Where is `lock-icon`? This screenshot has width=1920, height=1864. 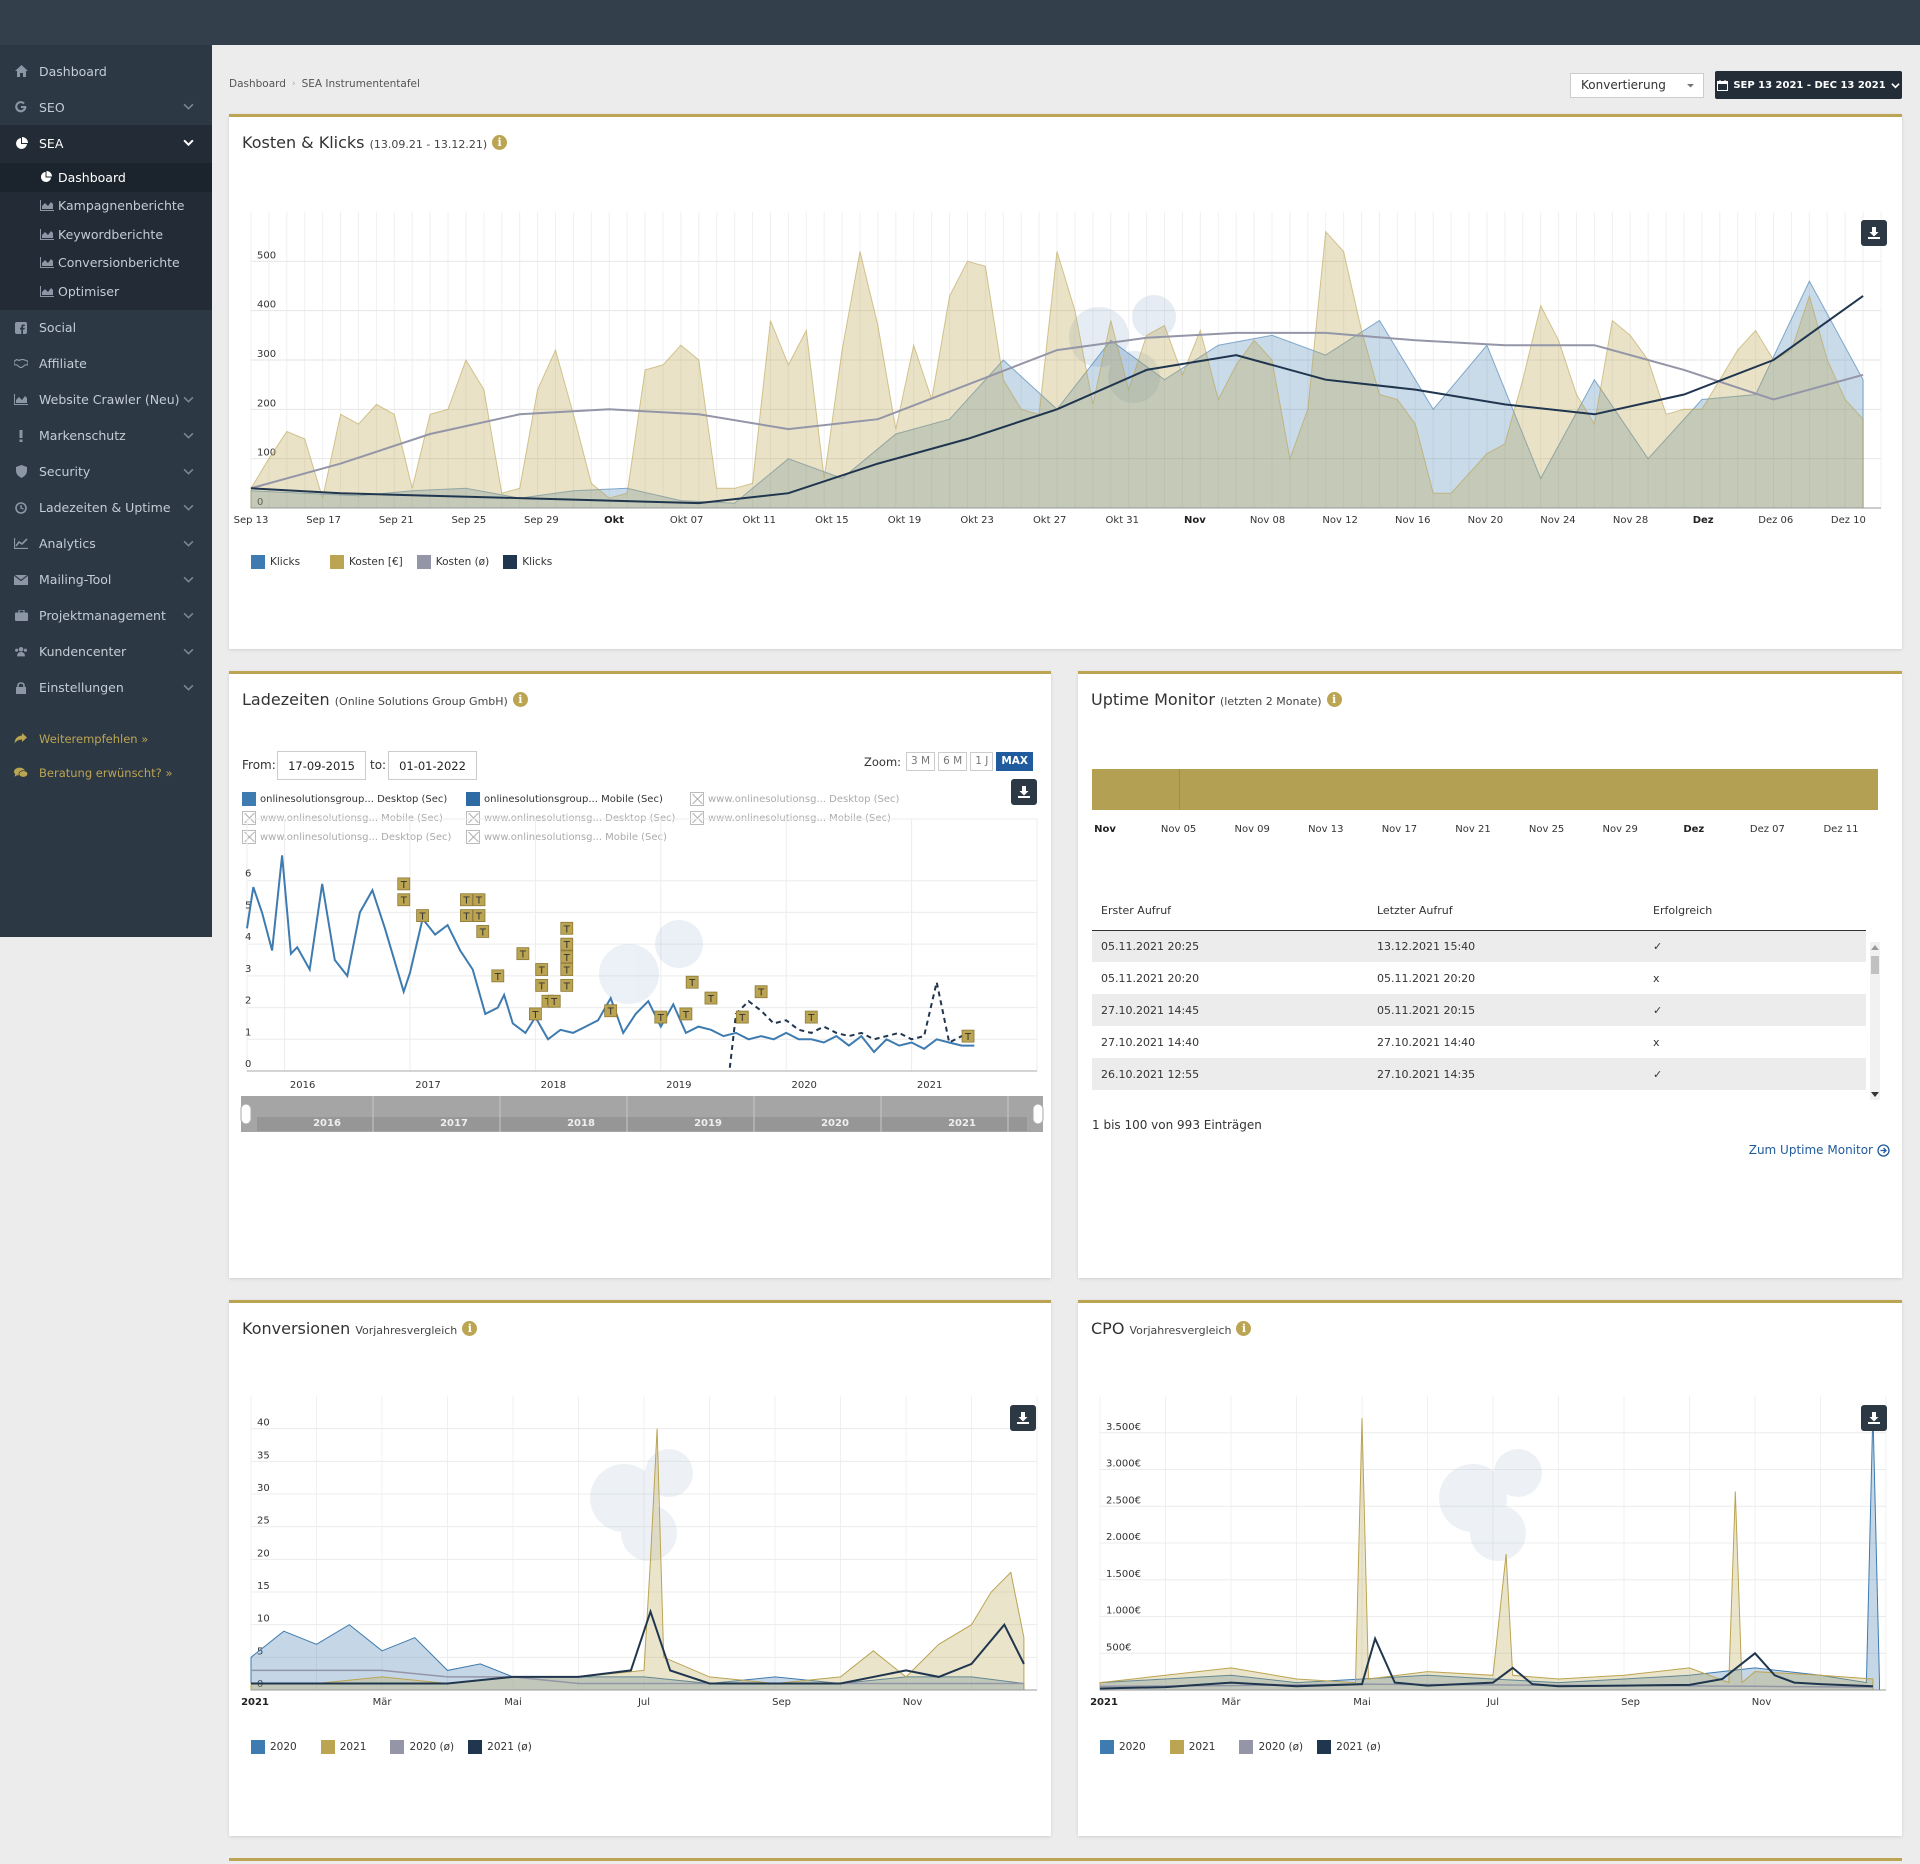
lock-icon is located at coordinates (21, 688).